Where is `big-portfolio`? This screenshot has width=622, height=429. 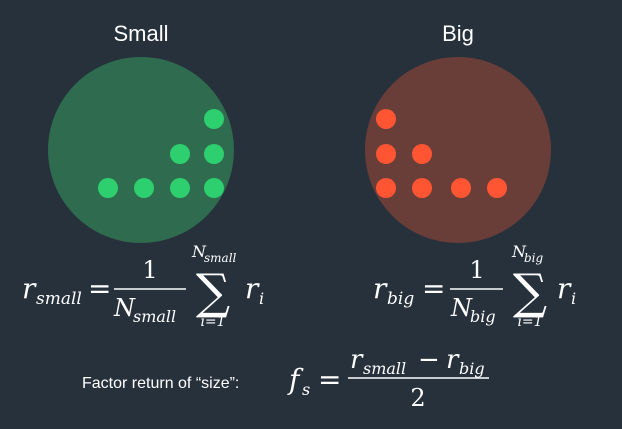
big-portfolio is located at coordinates (458, 150).